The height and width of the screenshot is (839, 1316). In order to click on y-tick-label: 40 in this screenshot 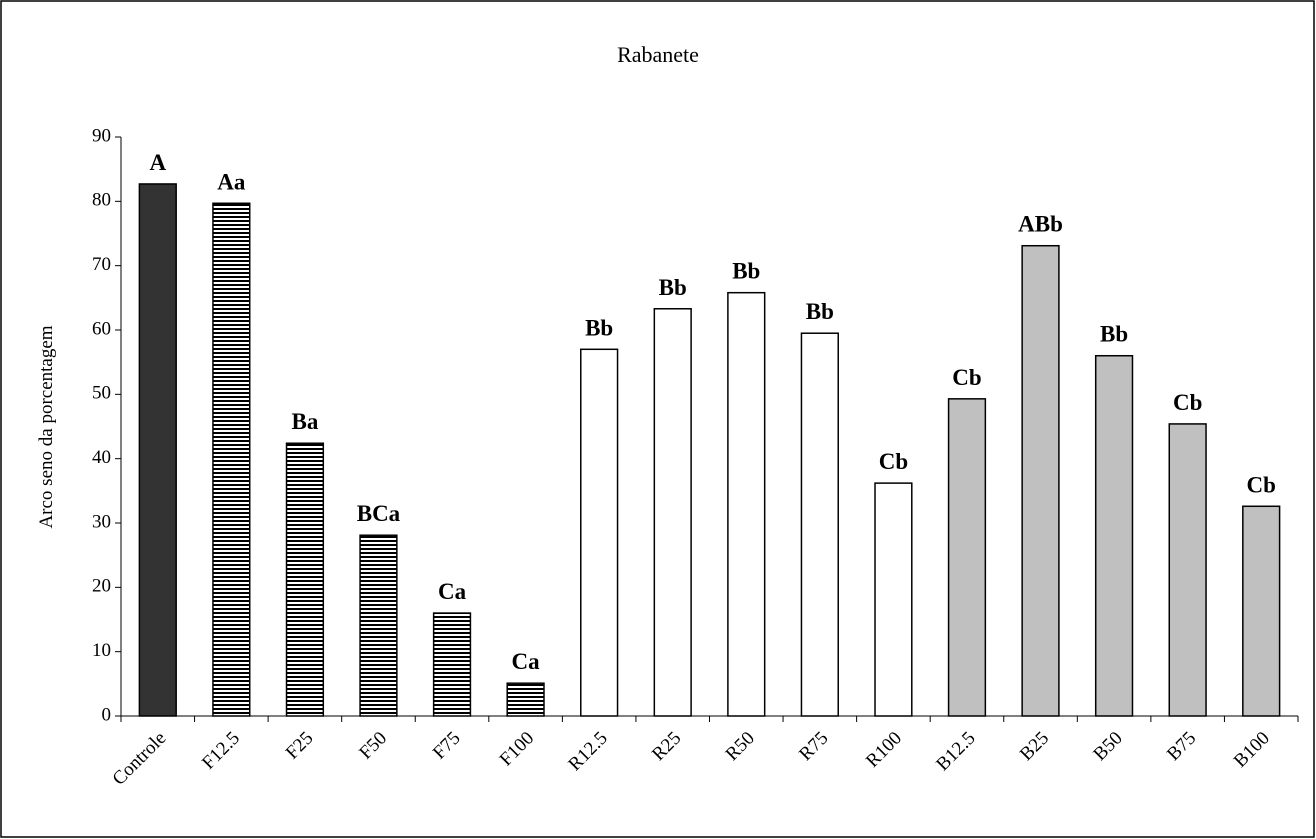, I will do `click(101, 457)`.